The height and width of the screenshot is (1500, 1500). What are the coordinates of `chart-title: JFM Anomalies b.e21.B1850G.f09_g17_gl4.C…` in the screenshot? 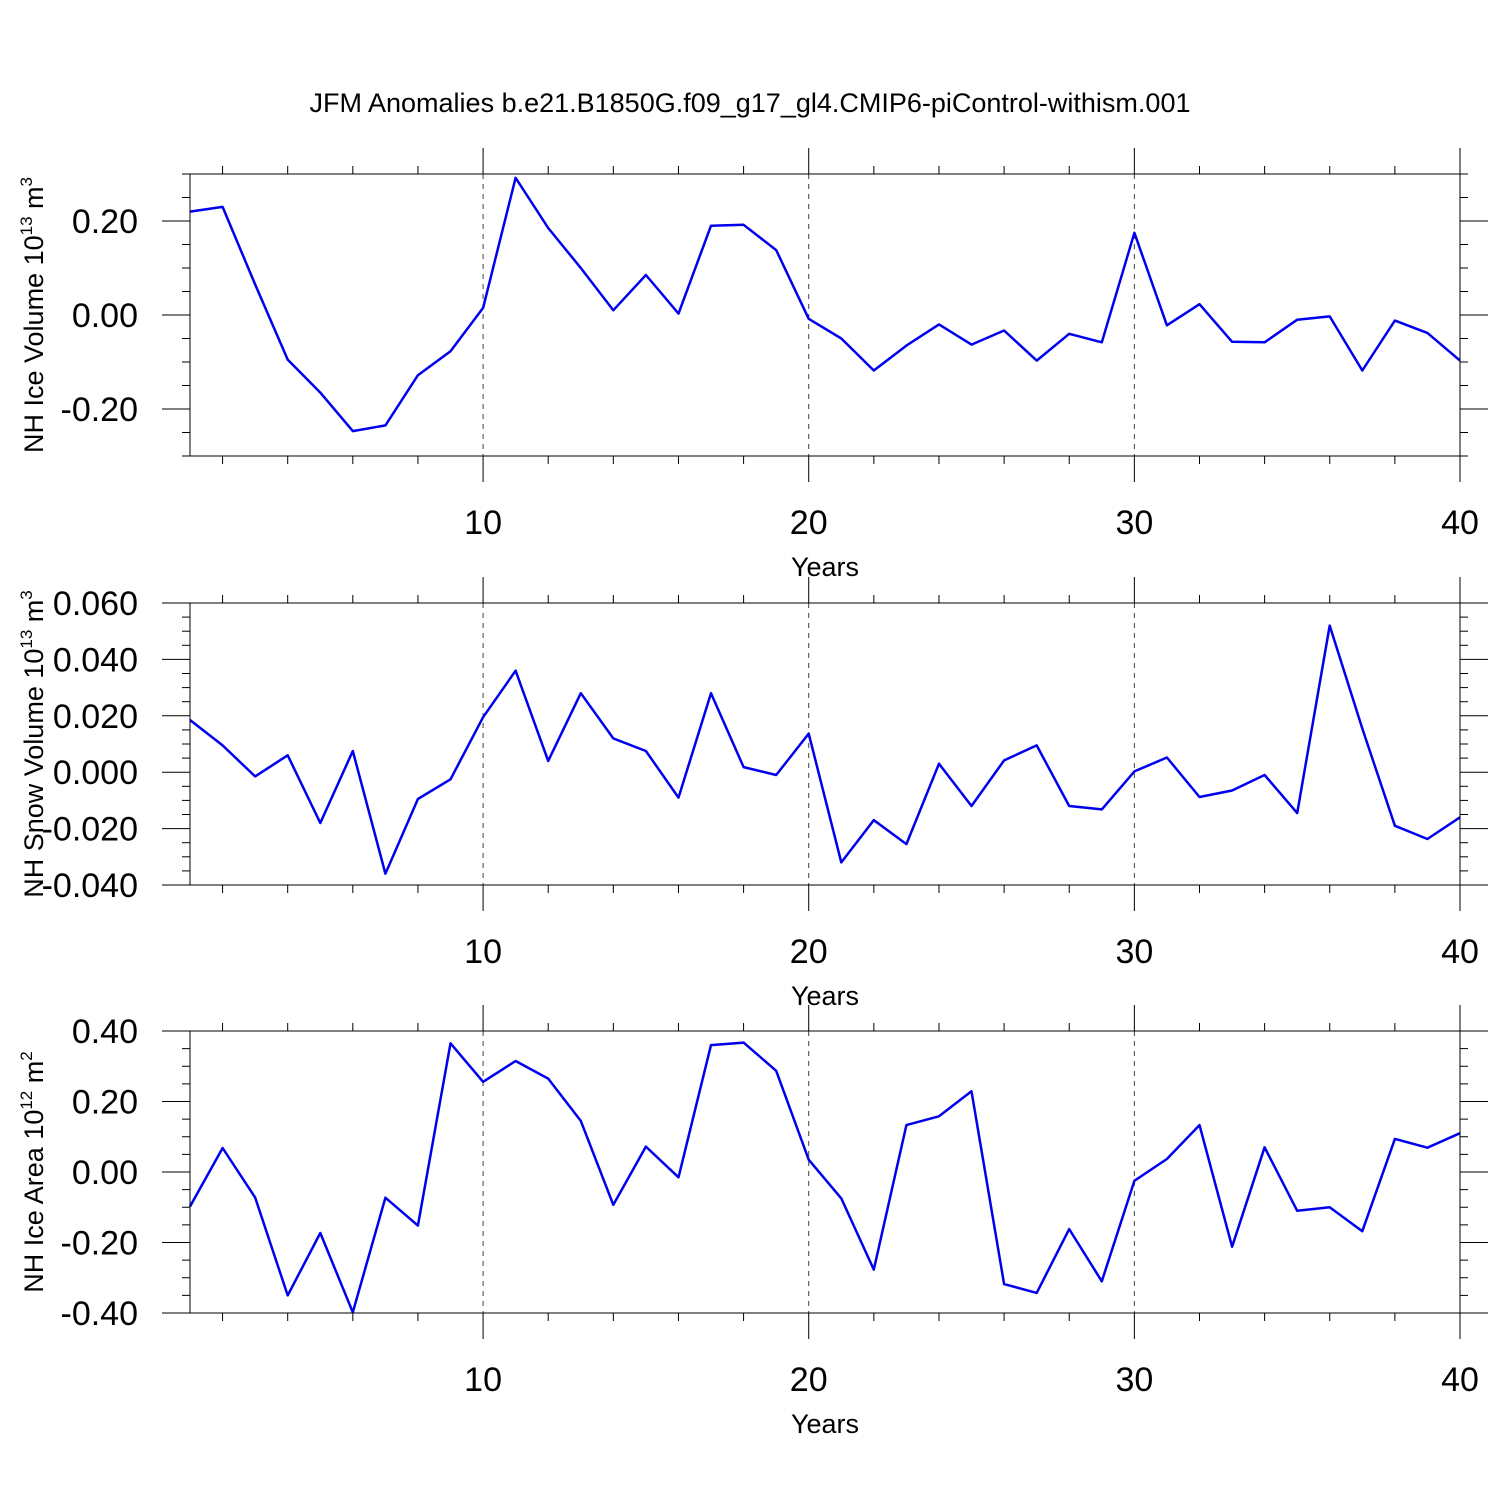 It's located at (750, 103).